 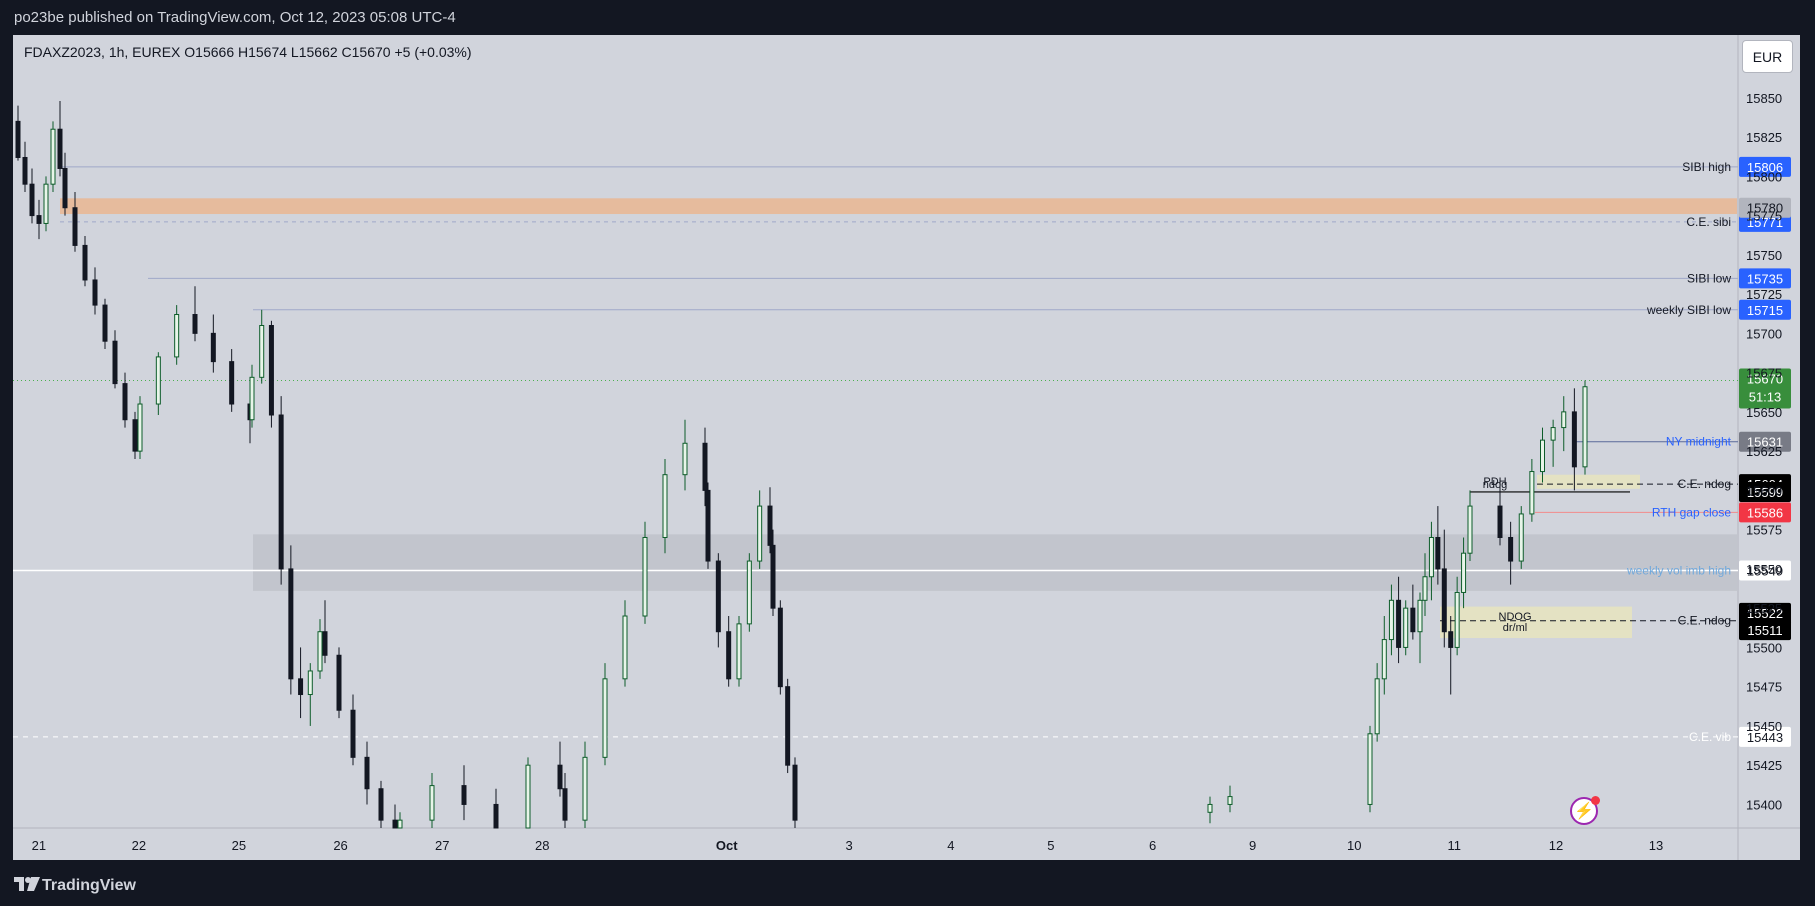 I want to click on level-badge-text-2: 15735, so click(x=1765, y=278).